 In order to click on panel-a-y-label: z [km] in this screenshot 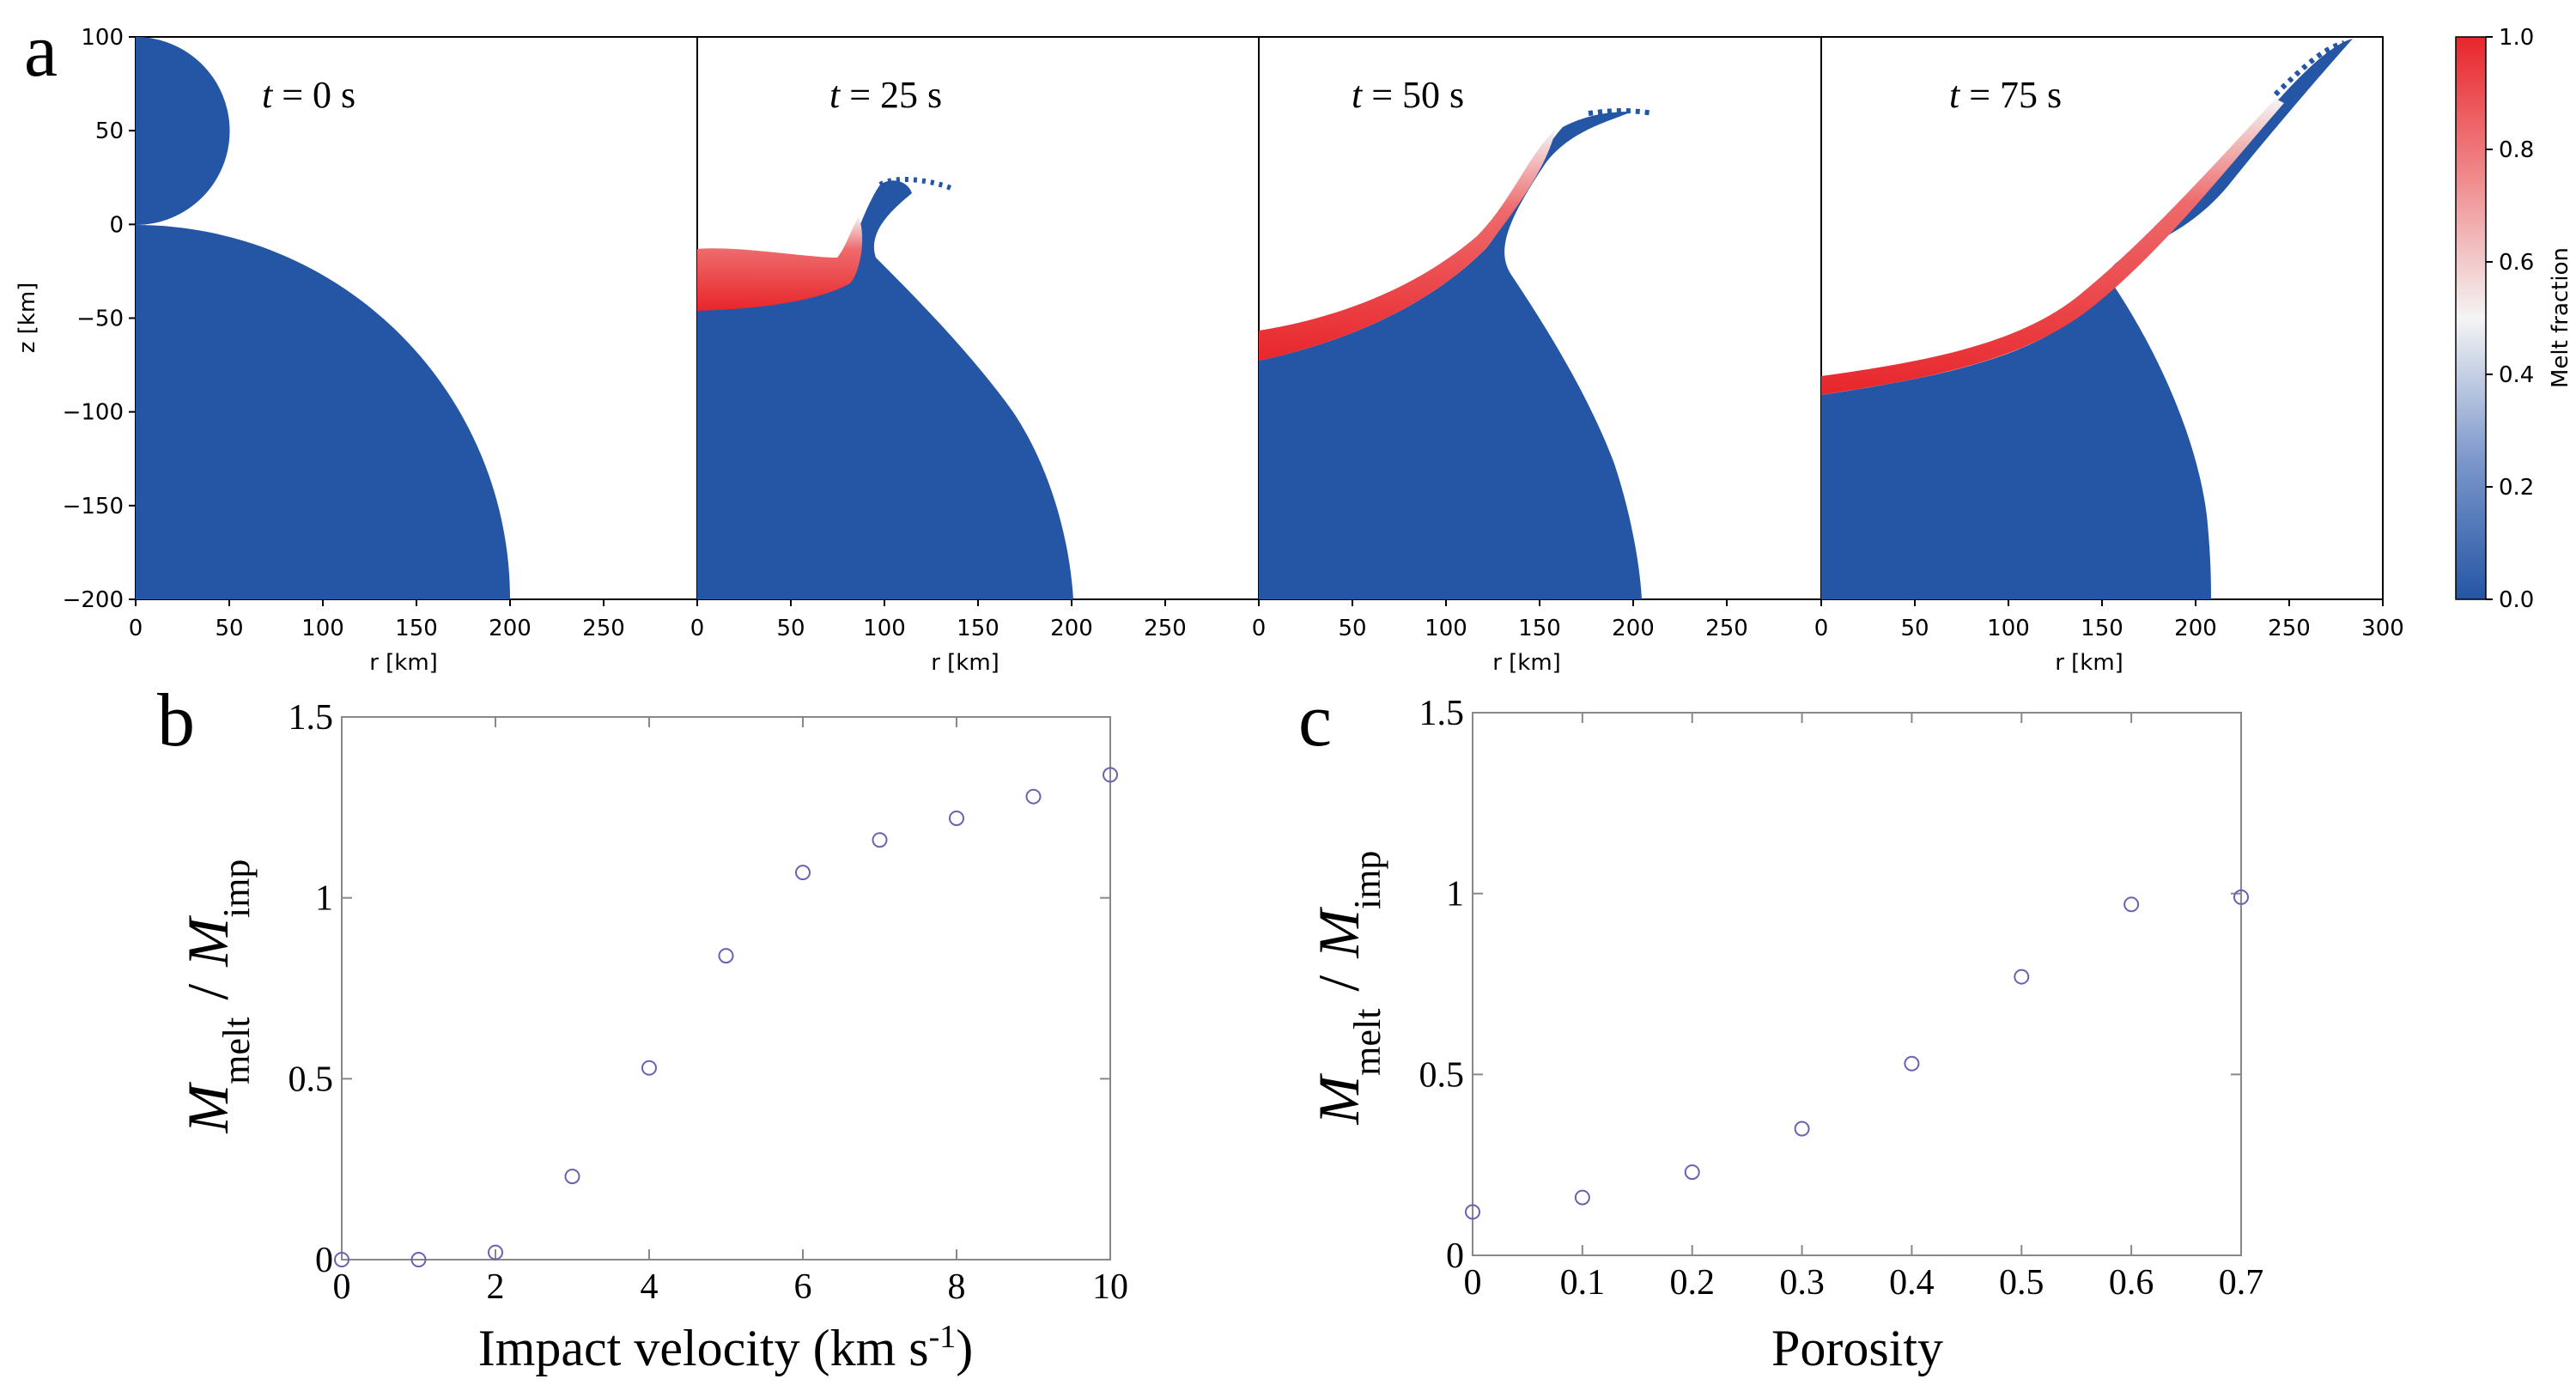, I will do `click(28, 318)`.